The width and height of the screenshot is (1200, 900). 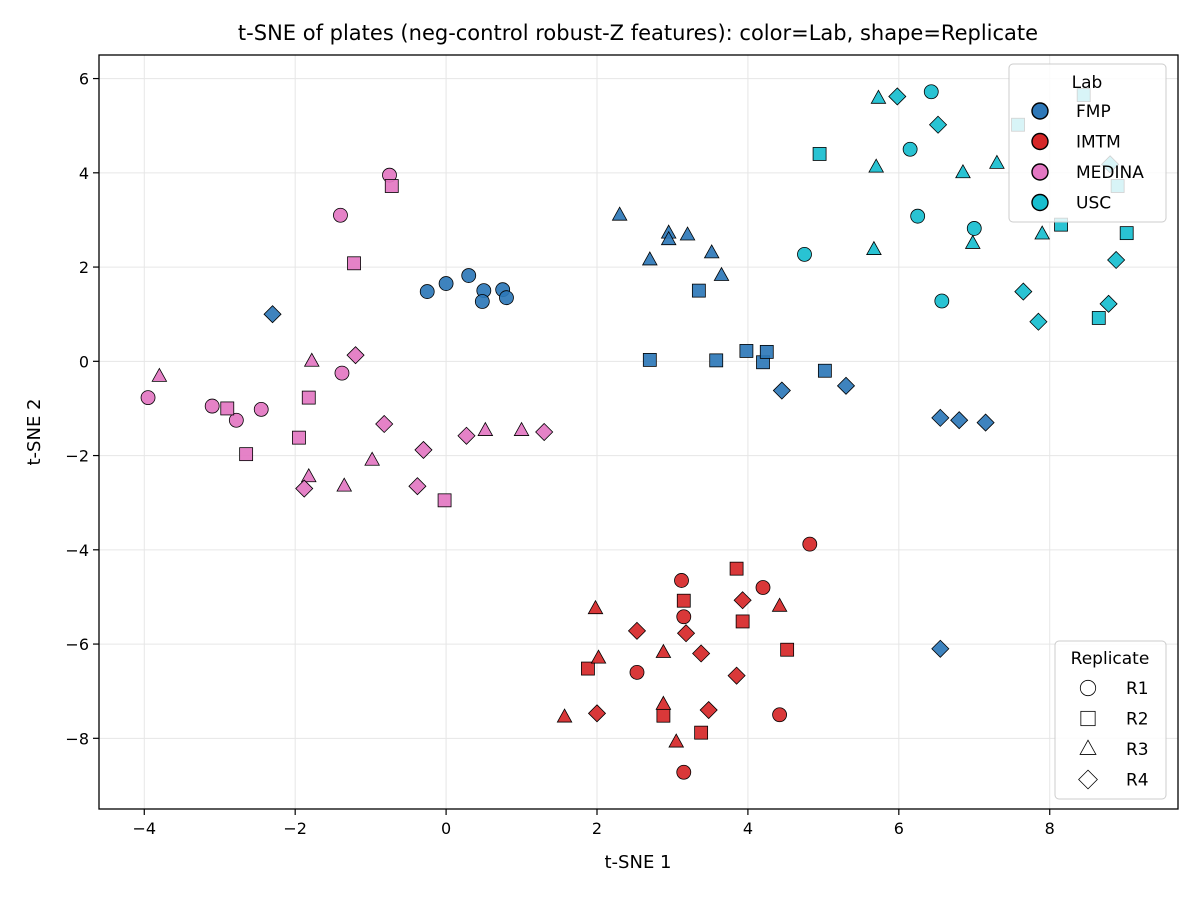 I want to click on x-tick-label: −2, so click(x=295, y=828).